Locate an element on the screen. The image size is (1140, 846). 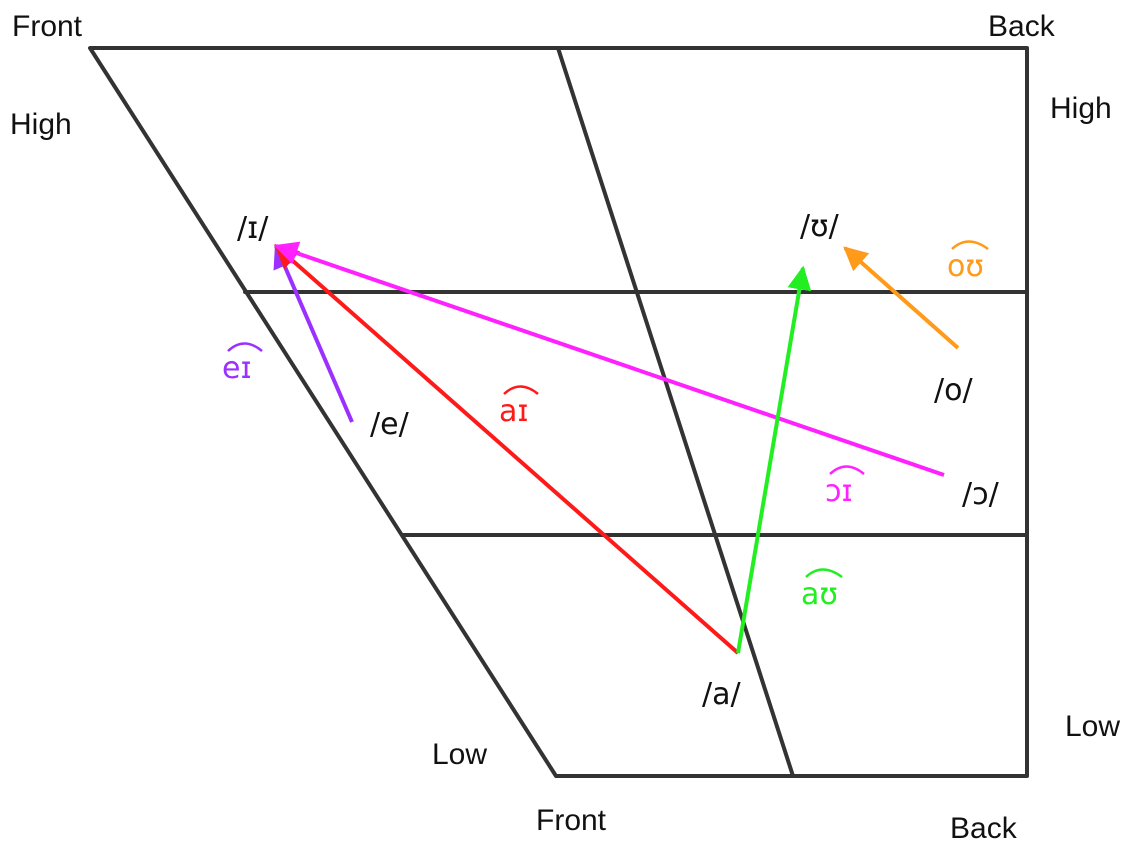
diphthong-ou-text: oʊ is located at coordinates (965, 266).